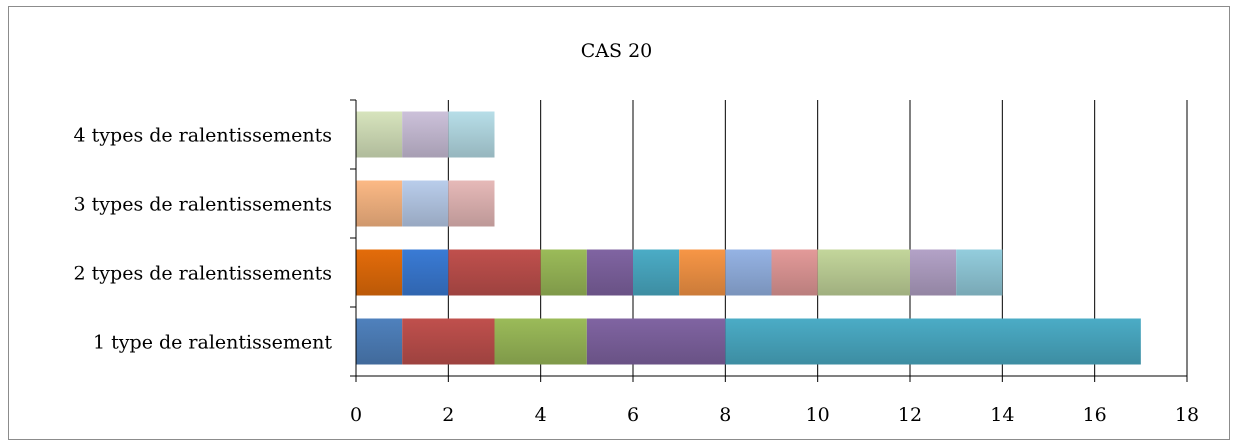 This screenshot has height=443, width=1233. Describe the element at coordinates (818, 415) in the screenshot. I see `x-tick-label: 10` at that location.